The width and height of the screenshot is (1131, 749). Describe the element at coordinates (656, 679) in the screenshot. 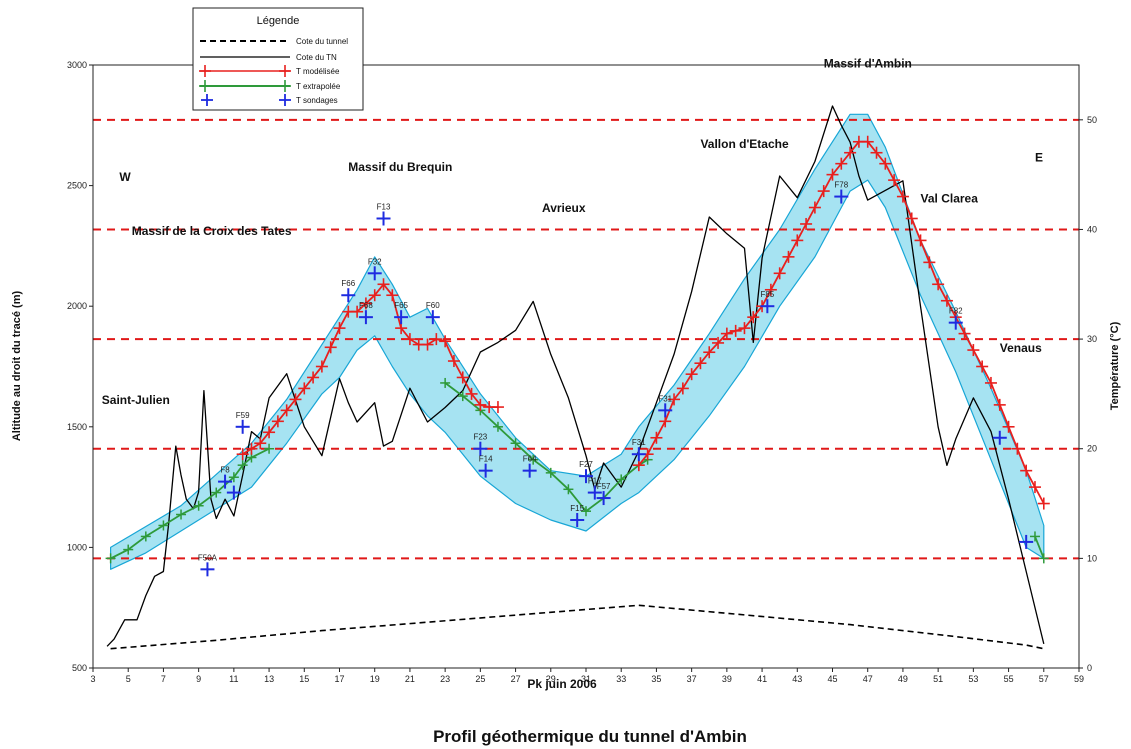

I see `x-tick-label: 35` at that location.